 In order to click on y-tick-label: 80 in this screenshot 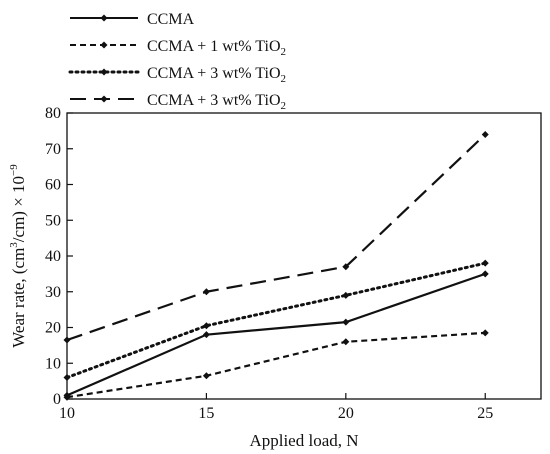, I will do `click(53, 113)`.